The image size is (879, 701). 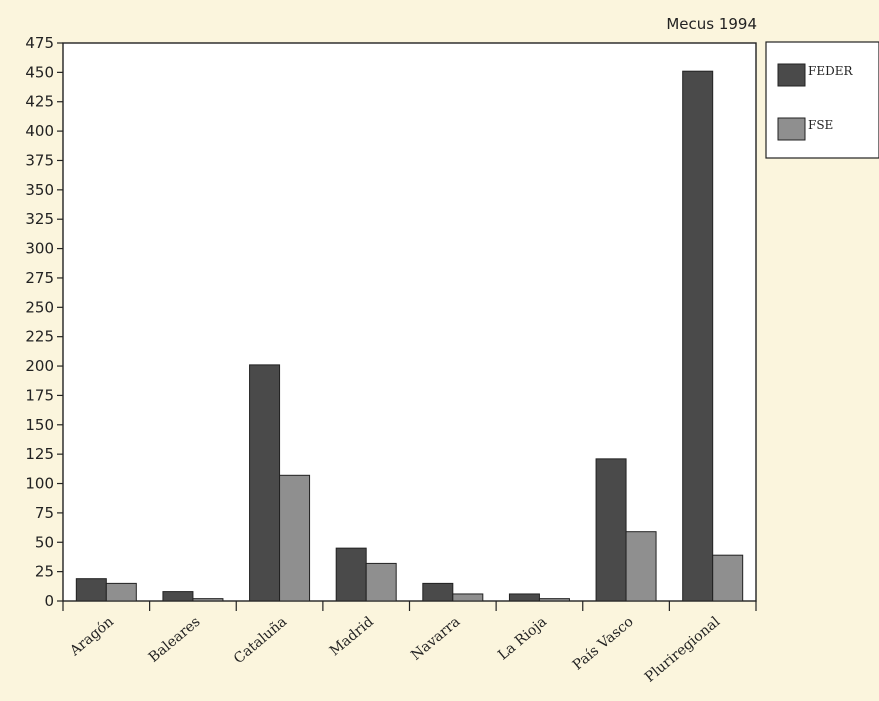 What do you see at coordinates (260, 640) in the screenshot?
I see `x-category-label: Cataluña` at bounding box center [260, 640].